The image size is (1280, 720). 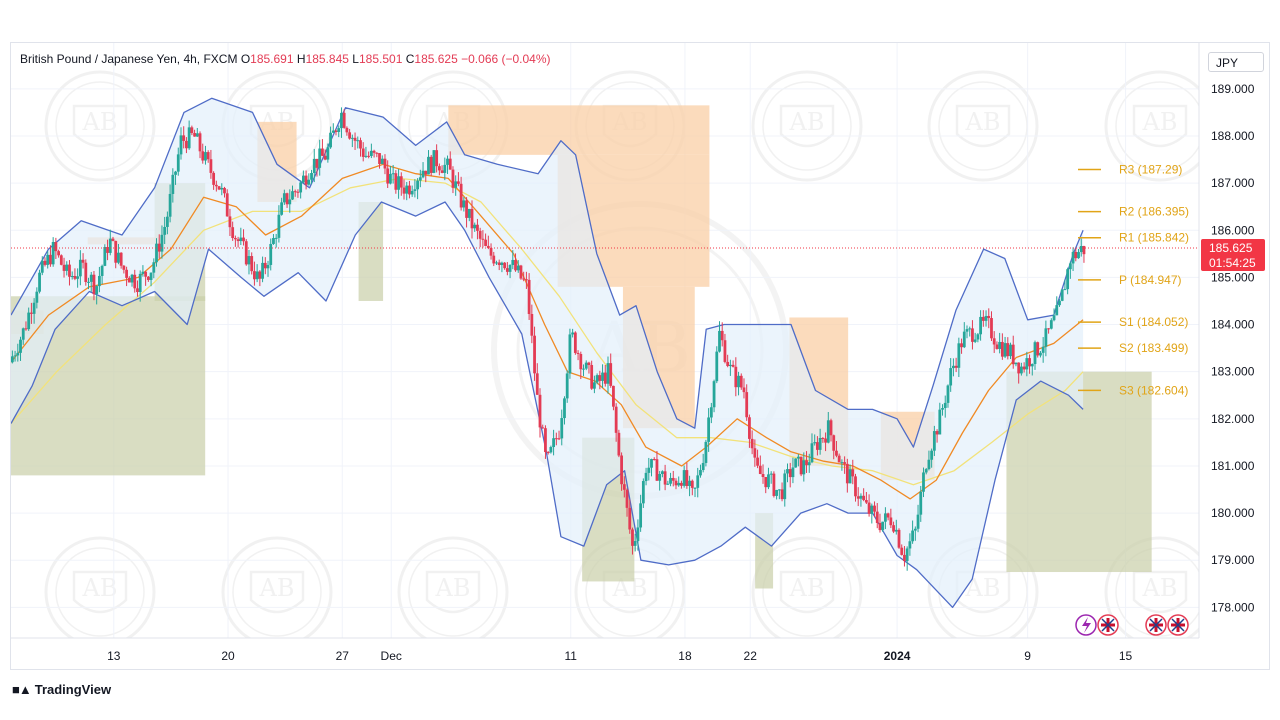 I want to click on tradingview-brand: ■▲ TradingView, so click(x=61, y=689).